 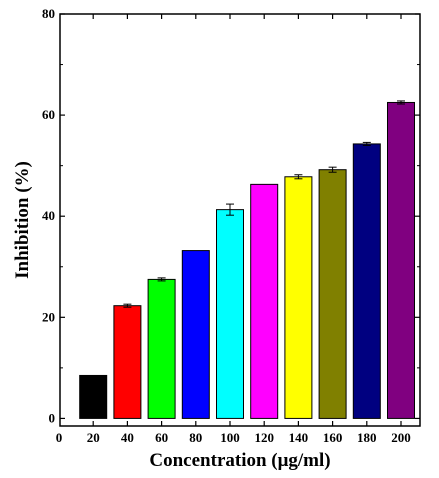 What do you see at coordinates (127, 437) in the screenshot?
I see `x-tick-label-40: 40` at bounding box center [127, 437].